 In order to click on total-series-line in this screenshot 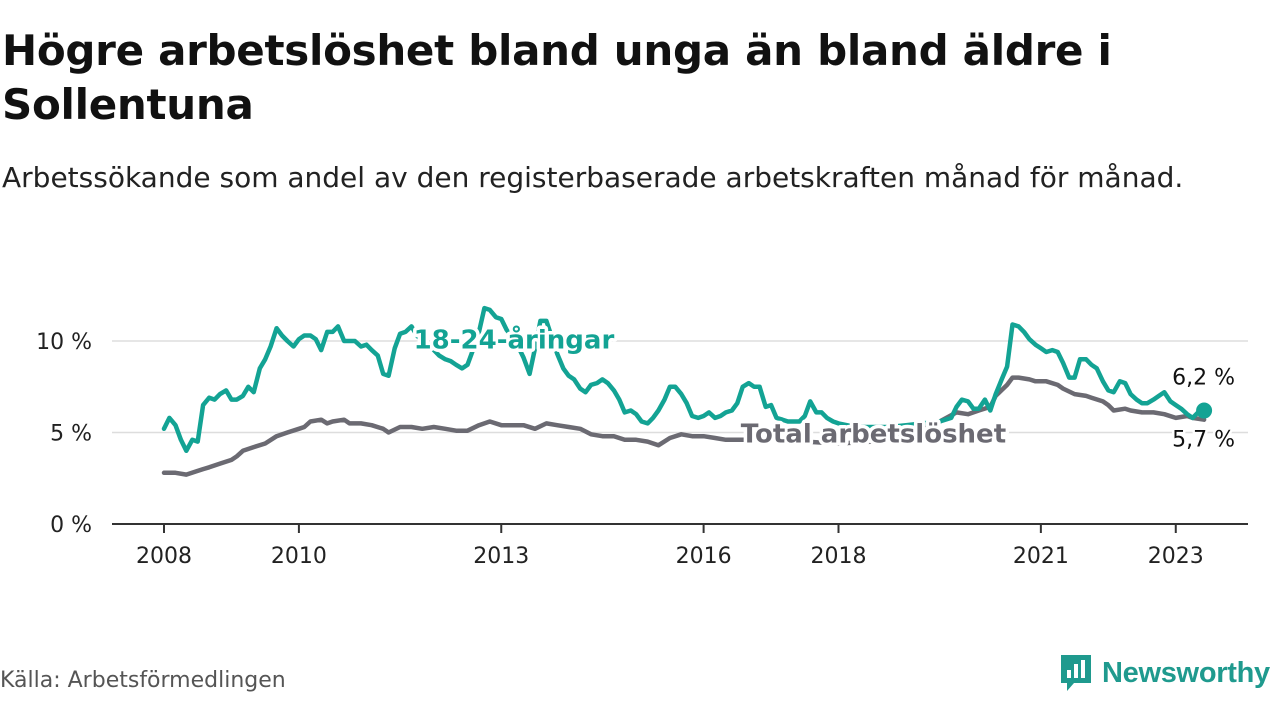, I will do `click(684, 426)`.